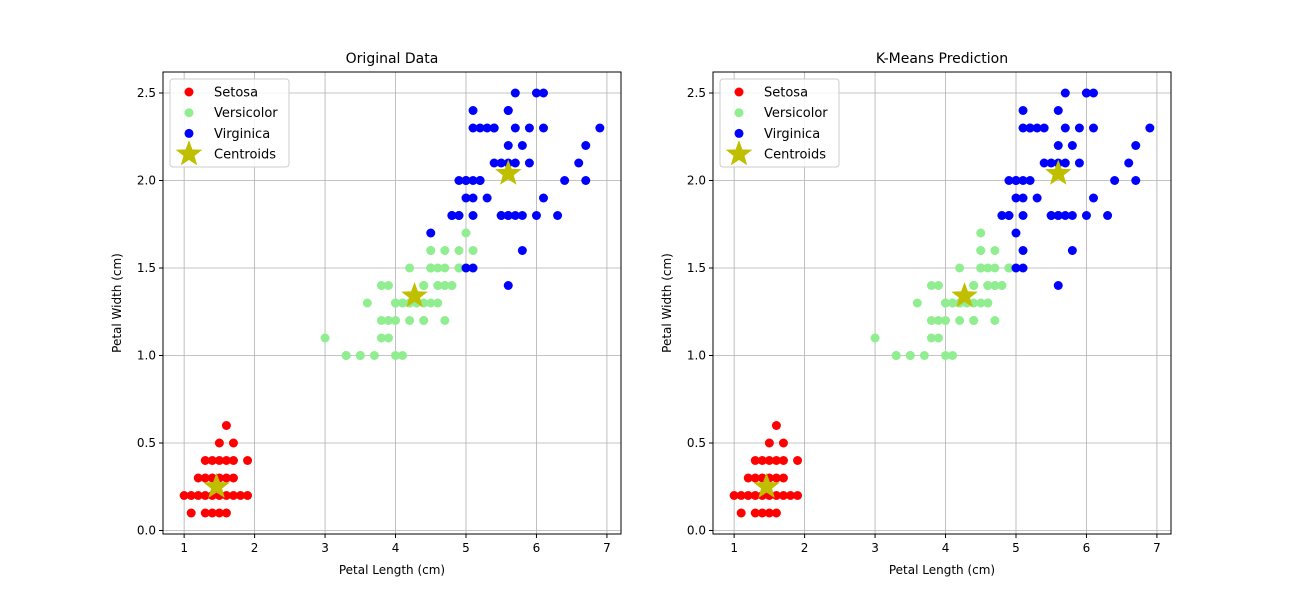  Describe the element at coordinates (246, 113) in the screenshot. I see `legend-label-versicolor: Versicolor` at that location.